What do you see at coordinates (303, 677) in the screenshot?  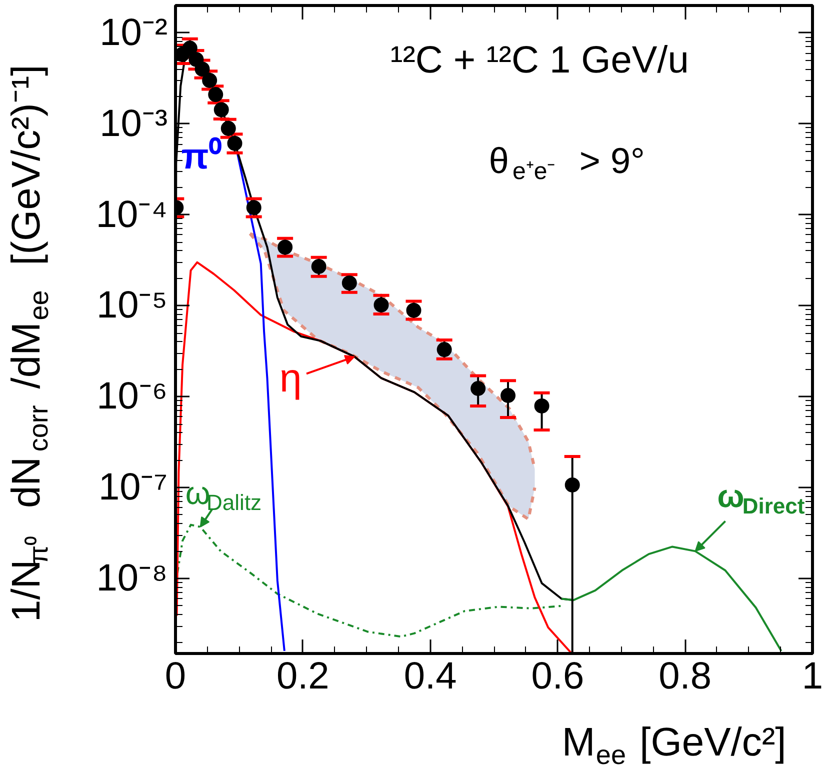 I see `x-tick-label: 0.2` at bounding box center [303, 677].